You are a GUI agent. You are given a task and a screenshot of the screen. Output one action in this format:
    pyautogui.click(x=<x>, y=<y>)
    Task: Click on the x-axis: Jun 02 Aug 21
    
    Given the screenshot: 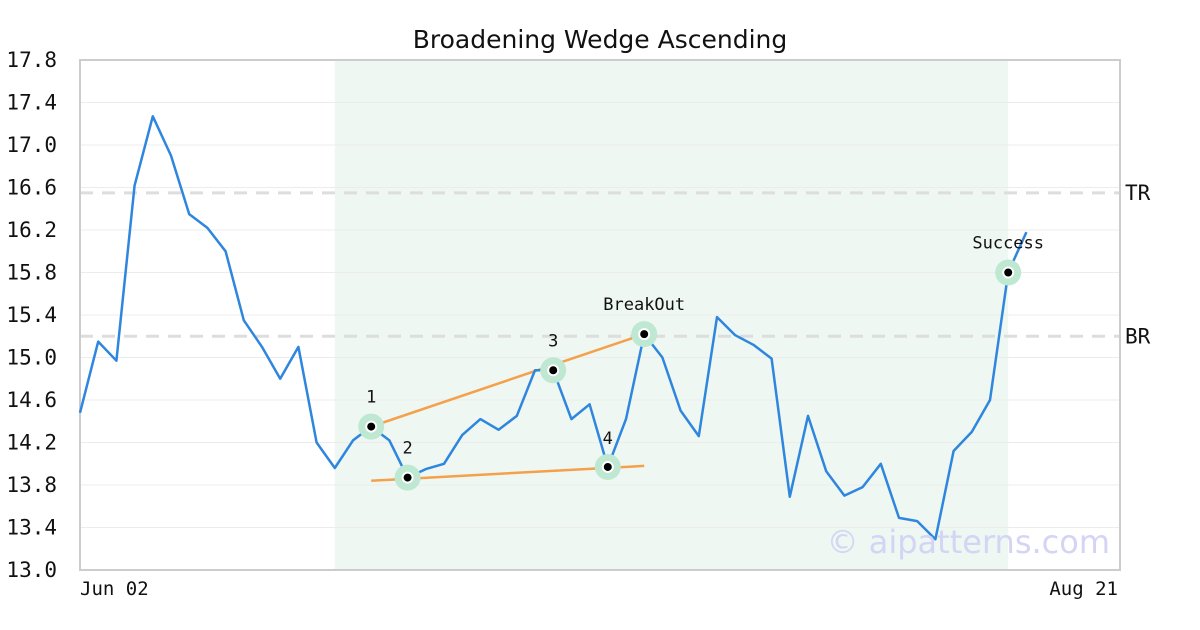 What is the action you would take?
    pyautogui.click(x=599, y=589)
    